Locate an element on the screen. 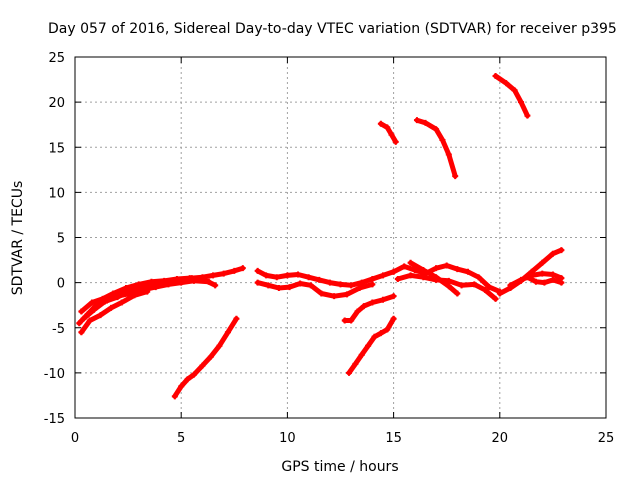 This screenshot has height=480, width=640. y-tick-label: 20 is located at coordinates (56, 103).